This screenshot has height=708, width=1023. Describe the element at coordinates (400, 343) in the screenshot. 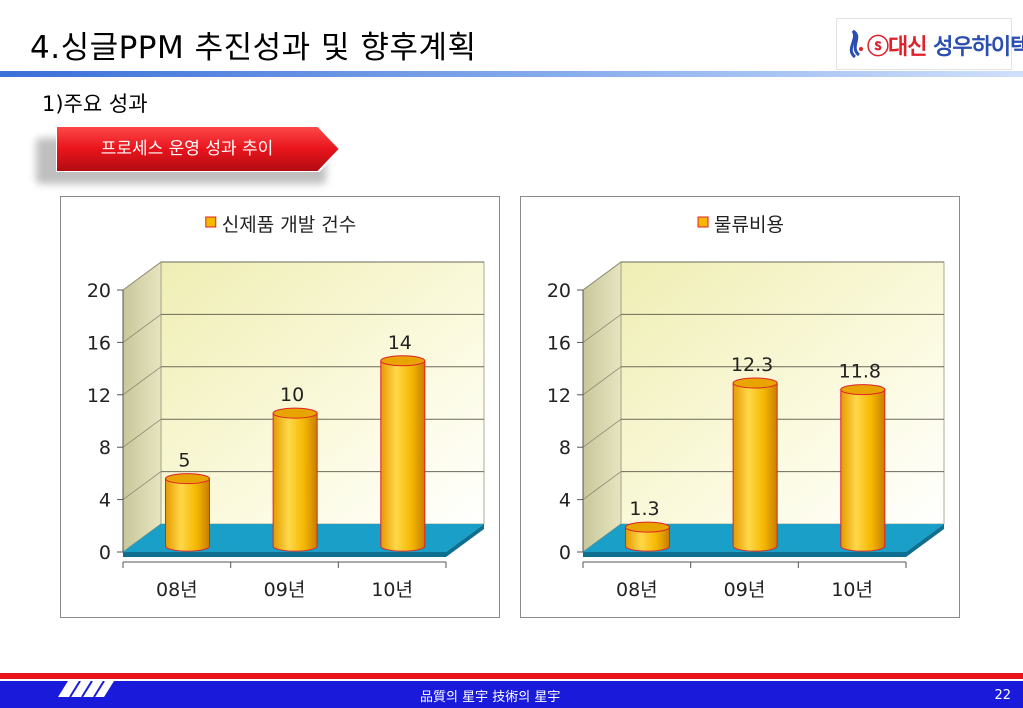

I see `data-label: 14` at that location.